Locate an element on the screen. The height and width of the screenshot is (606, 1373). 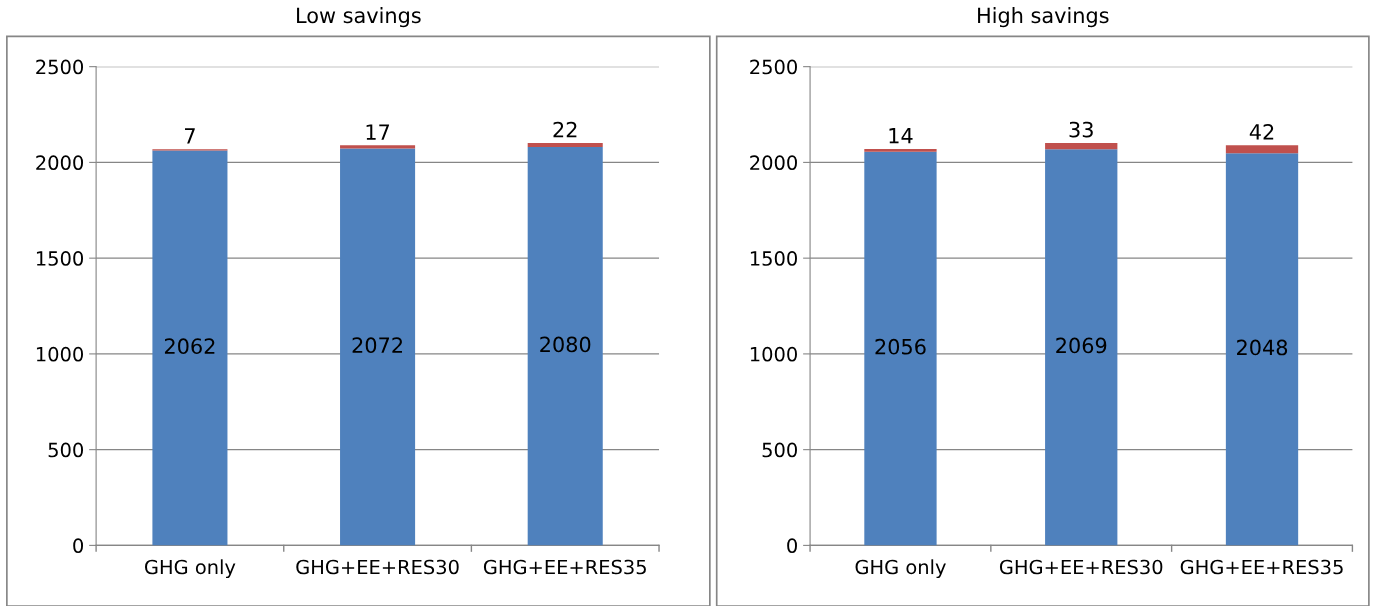
data-label: 22 is located at coordinates (565, 129).